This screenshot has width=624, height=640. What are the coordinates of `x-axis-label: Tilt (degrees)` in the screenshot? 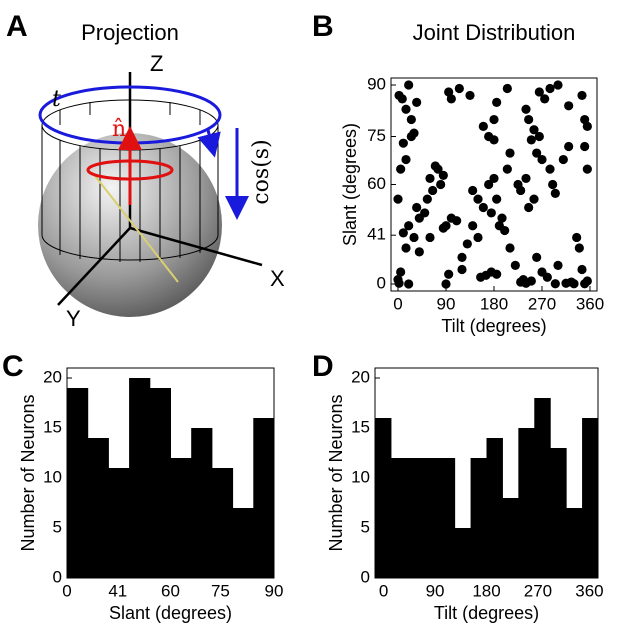 It's located at (493, 326).